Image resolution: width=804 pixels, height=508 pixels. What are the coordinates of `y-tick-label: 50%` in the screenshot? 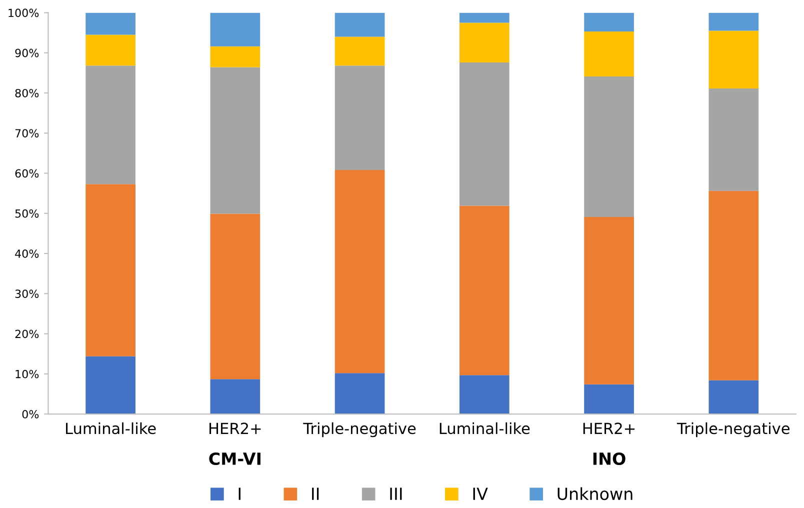 It's located at (27, 213).